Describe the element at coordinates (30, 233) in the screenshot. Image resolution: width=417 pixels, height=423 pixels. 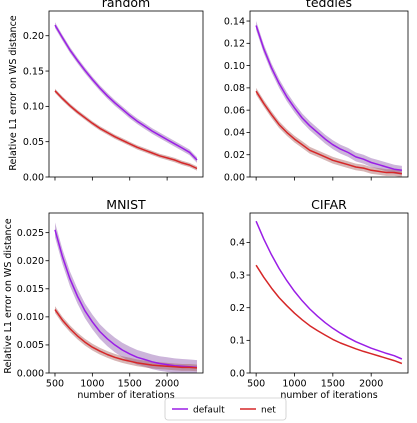
I see `y-tick-label: 0.025` at that location.